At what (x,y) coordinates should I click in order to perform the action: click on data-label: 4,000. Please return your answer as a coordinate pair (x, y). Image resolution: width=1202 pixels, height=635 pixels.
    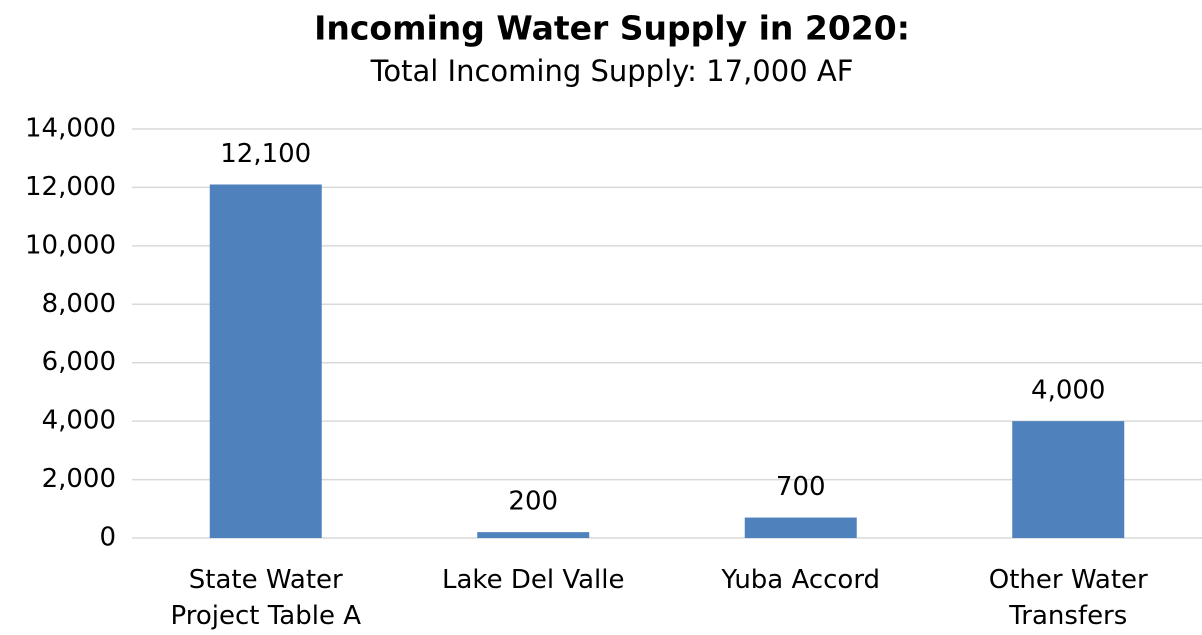
    Looking at the image, I should click on (1068, 391).